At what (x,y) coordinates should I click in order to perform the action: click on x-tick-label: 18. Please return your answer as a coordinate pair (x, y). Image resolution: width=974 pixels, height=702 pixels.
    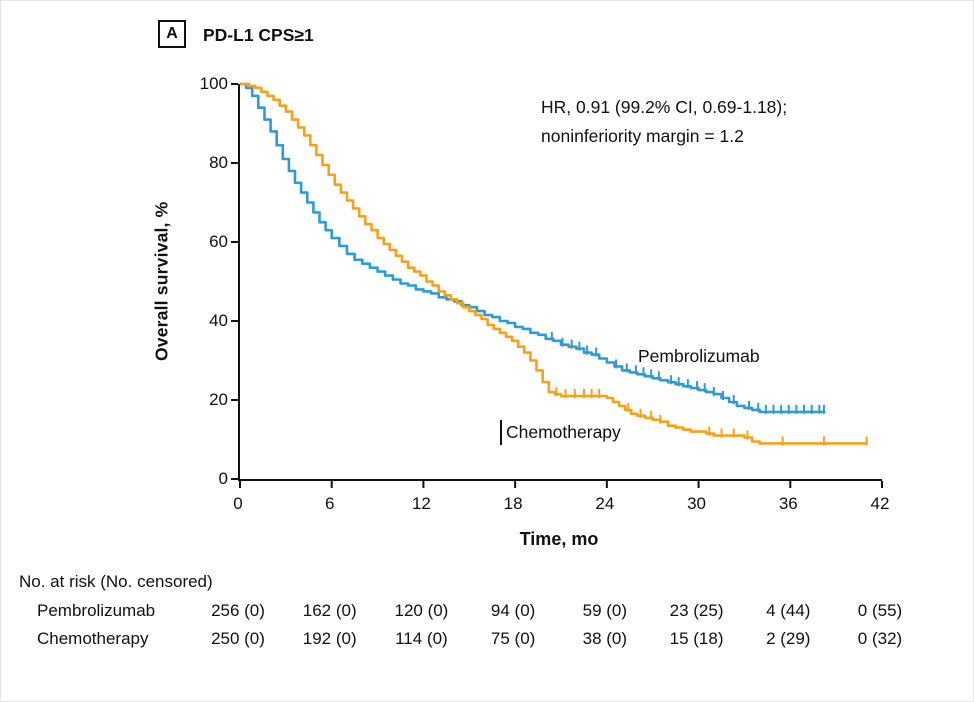
    Looking at the image, I should click on (513, 503).